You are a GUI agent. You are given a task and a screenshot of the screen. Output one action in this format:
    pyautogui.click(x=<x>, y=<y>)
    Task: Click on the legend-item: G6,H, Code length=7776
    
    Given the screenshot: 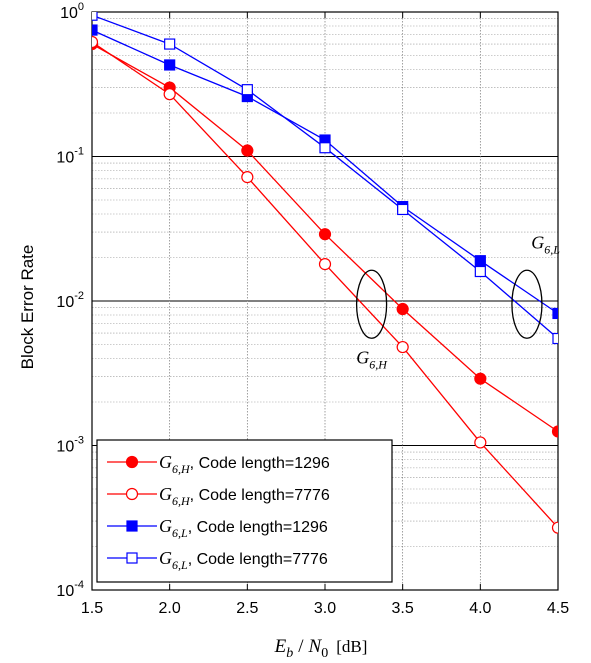 What is the action you would take?
    pyautogui.click(x=218, y=496)
    